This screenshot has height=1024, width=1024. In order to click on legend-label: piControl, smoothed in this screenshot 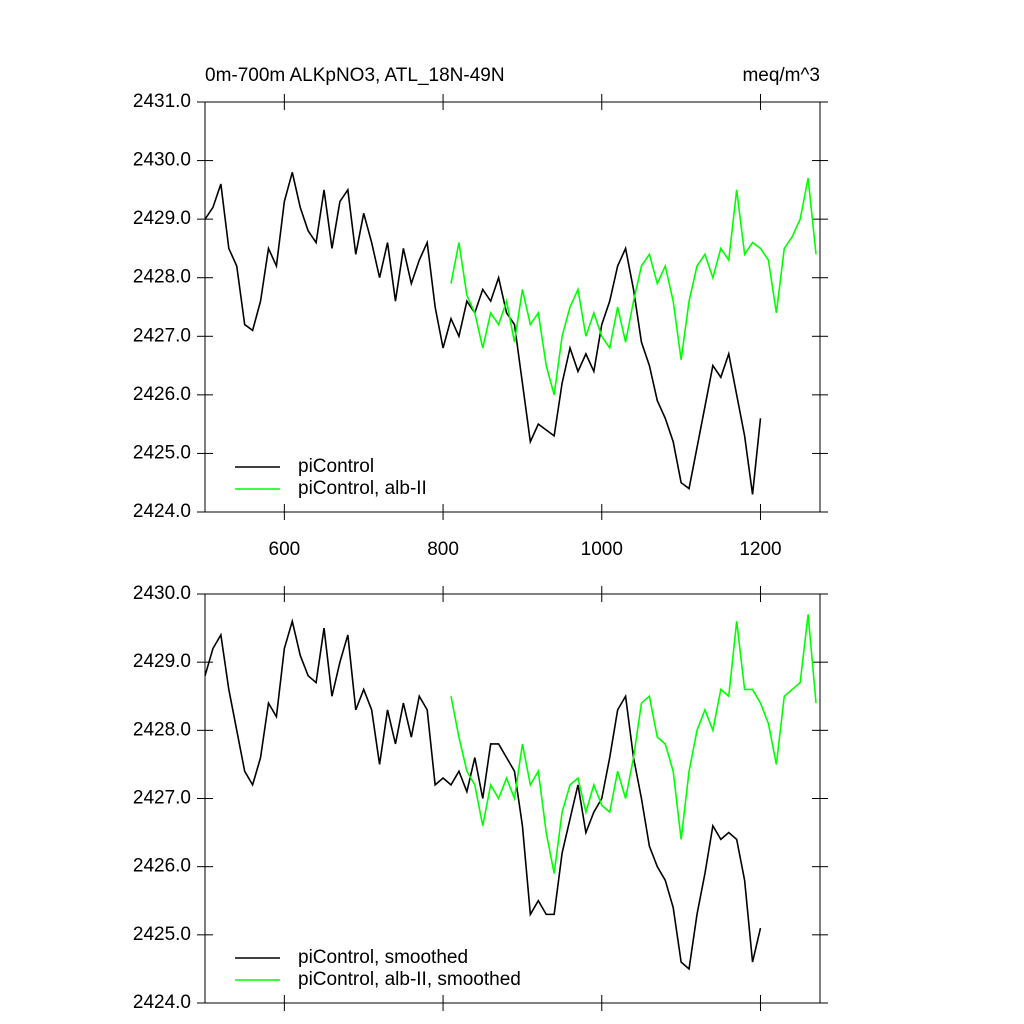, I will do `click(383, 957)`.